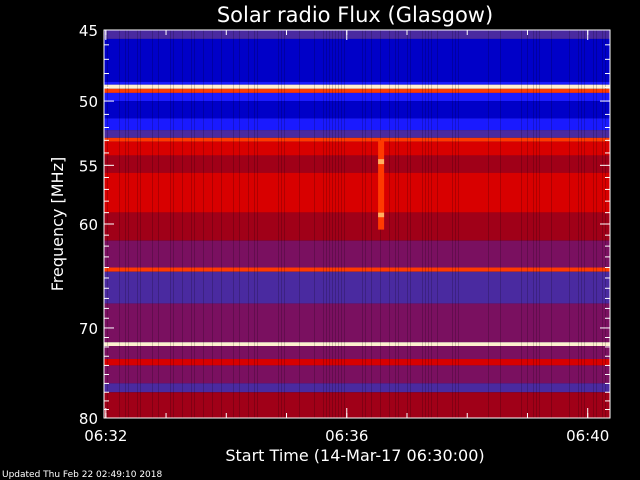  I want to click on y-tick-label: 55, so click(88, 166).